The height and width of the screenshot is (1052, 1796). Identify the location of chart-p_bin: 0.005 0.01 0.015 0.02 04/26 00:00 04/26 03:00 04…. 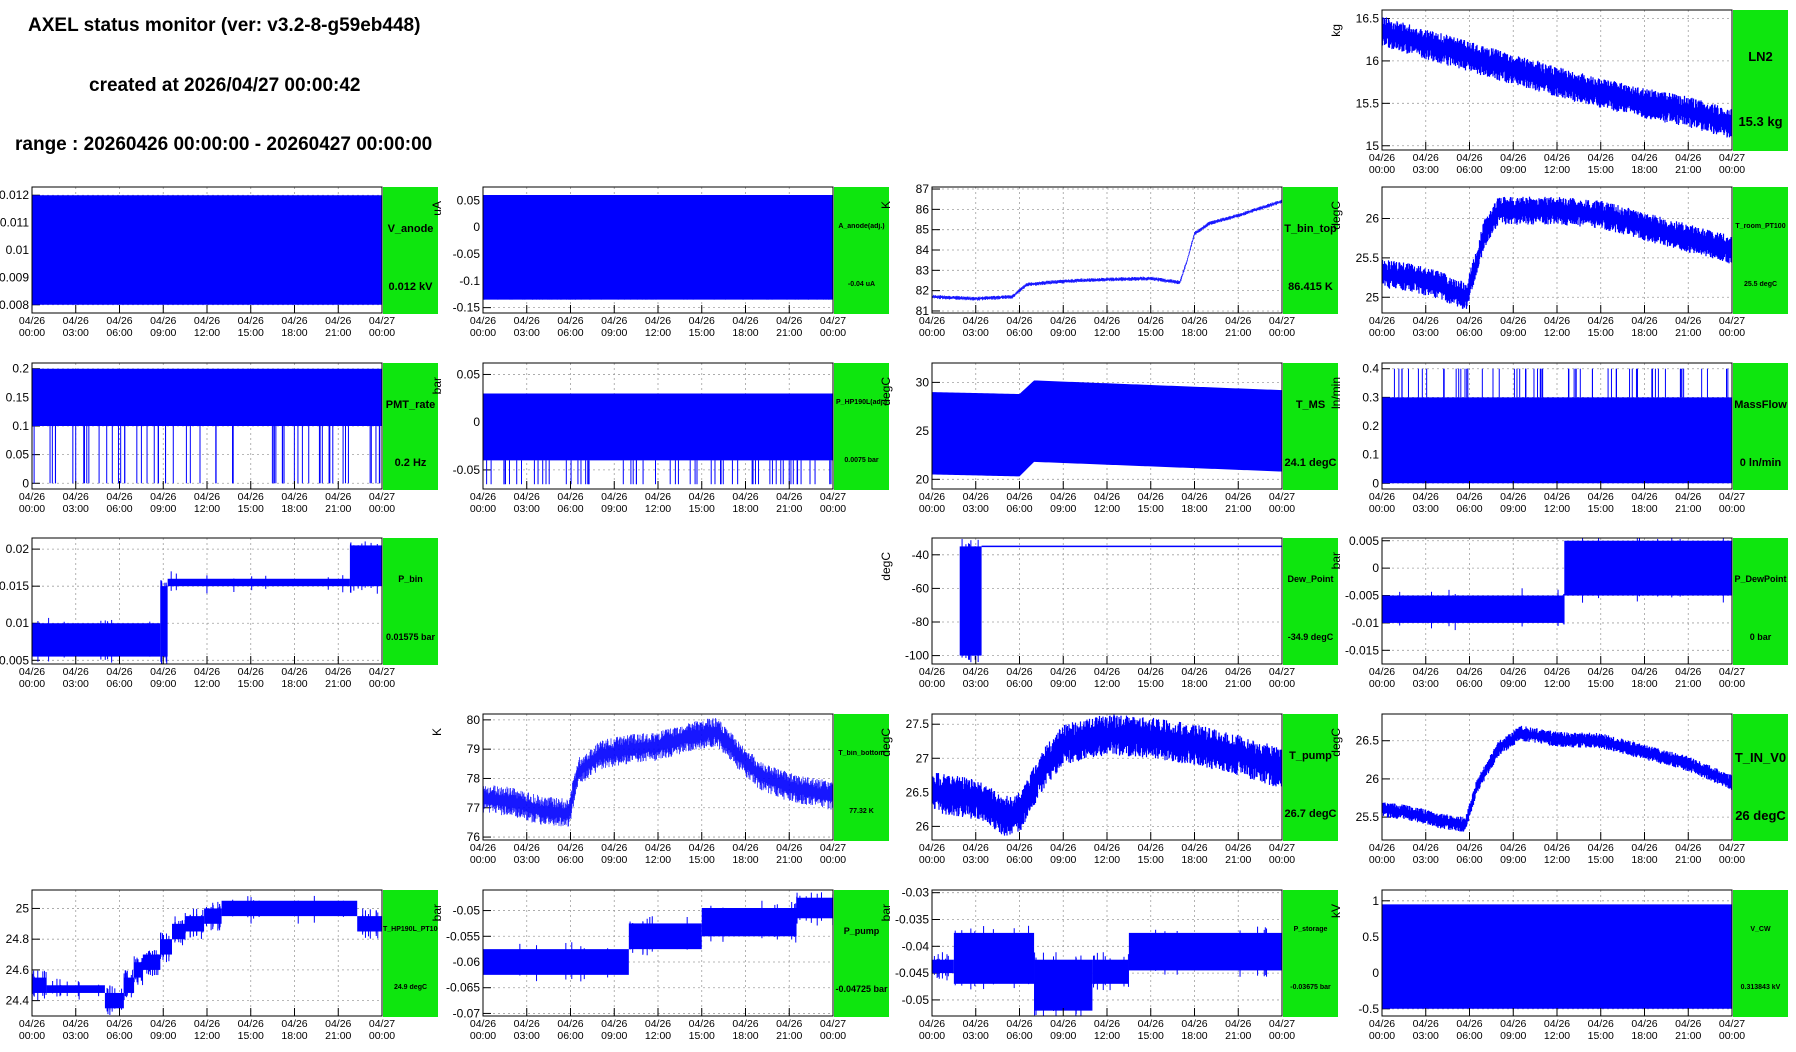
(219, 615).